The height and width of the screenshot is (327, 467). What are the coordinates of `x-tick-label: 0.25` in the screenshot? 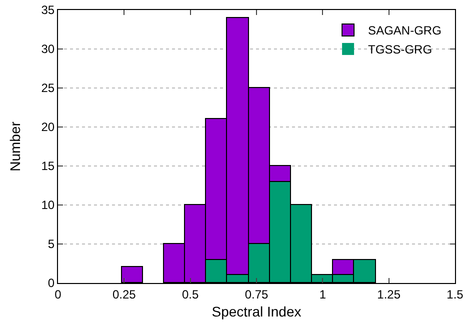 It's located at (124, 294).